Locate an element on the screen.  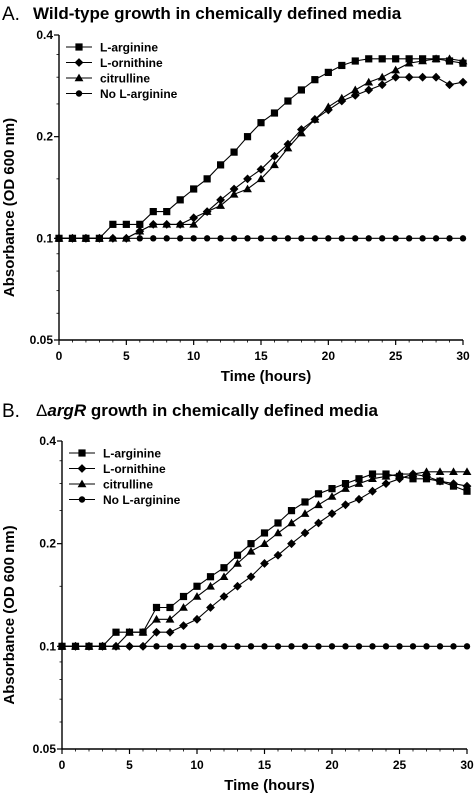
legend-entry: citrulline is located at coordinates (108, 79).